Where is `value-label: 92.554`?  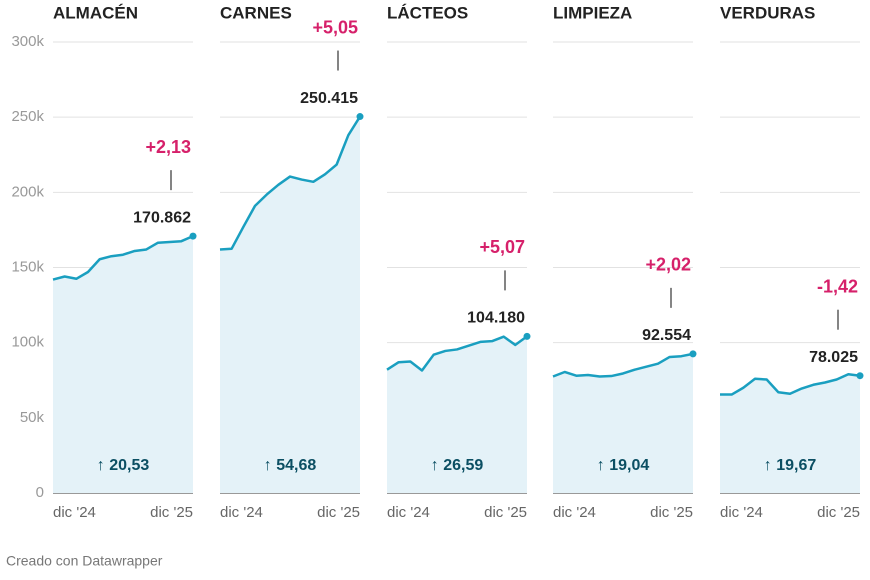 value-label: 92.554 is located at coordinates (666, 335).